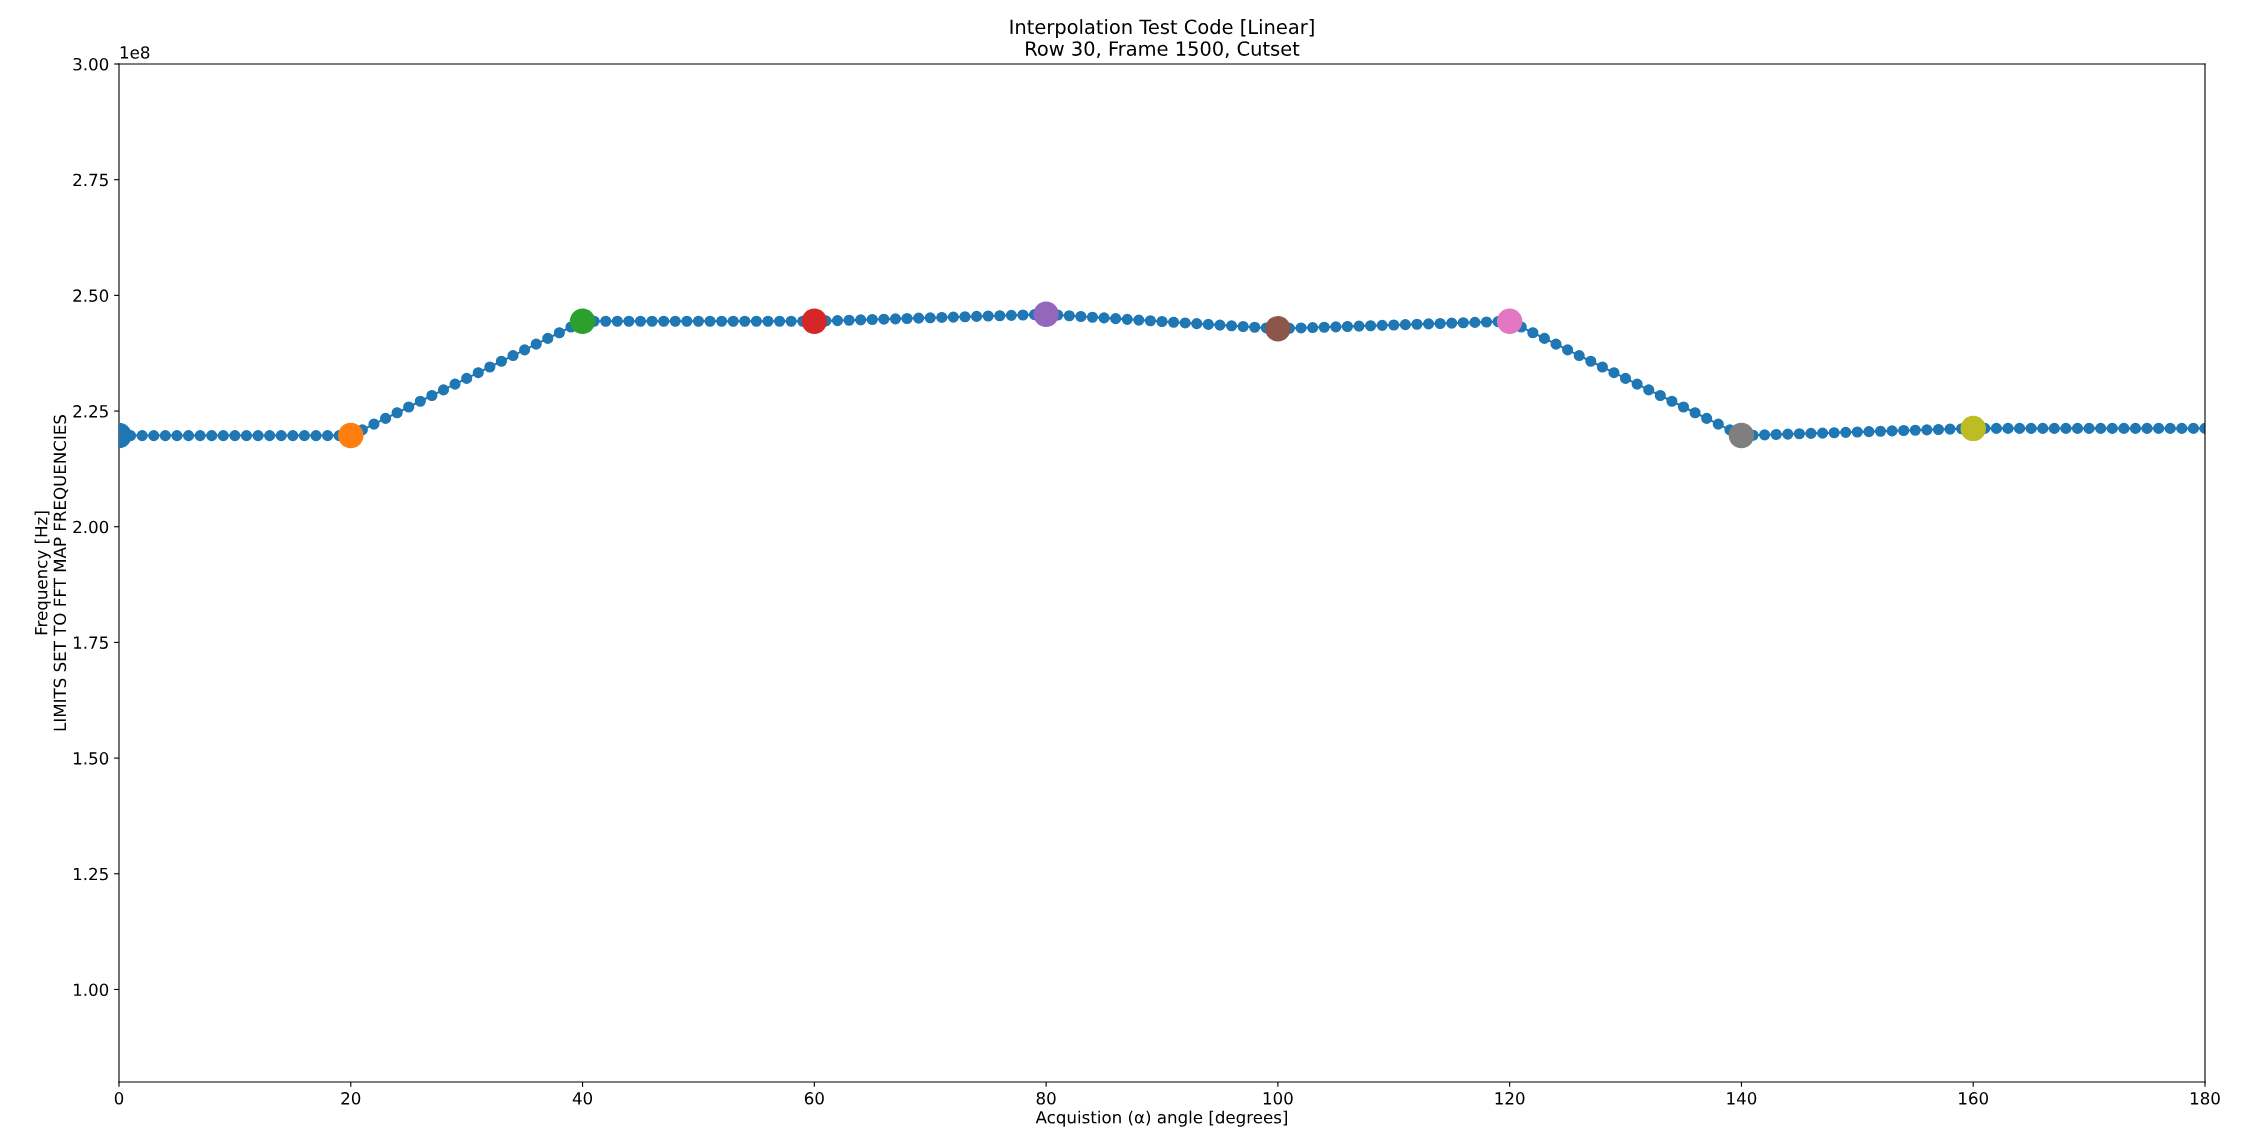  Describe the element at coordinates (119, 1098) in the screenshot. I see `x-tick-label: 0` at that location.